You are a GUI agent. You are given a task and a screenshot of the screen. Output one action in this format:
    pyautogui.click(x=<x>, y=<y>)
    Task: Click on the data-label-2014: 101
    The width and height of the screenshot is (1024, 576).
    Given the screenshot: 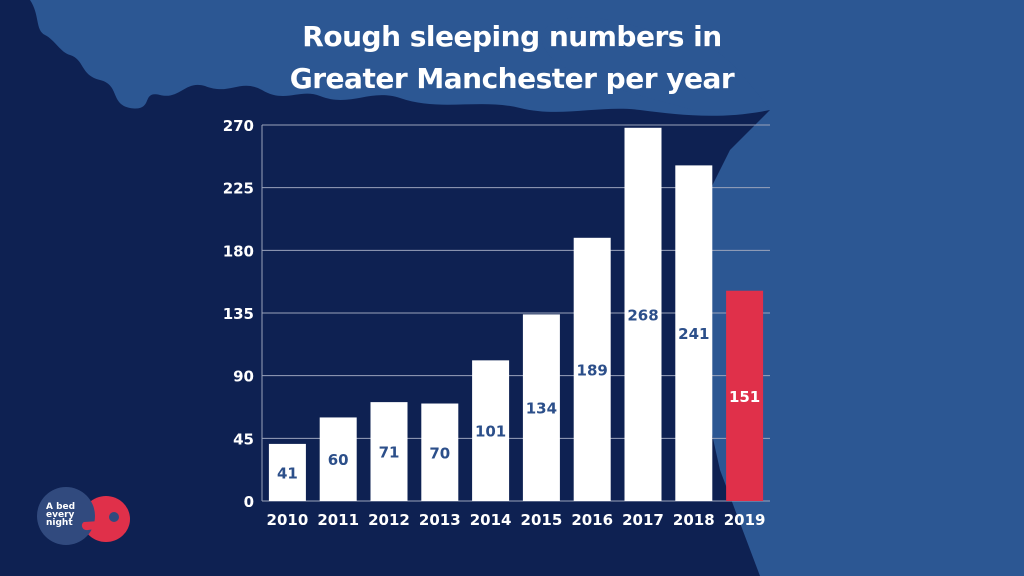 What is the action you would take?
    pyautogui.click(x=490, y=432)
    